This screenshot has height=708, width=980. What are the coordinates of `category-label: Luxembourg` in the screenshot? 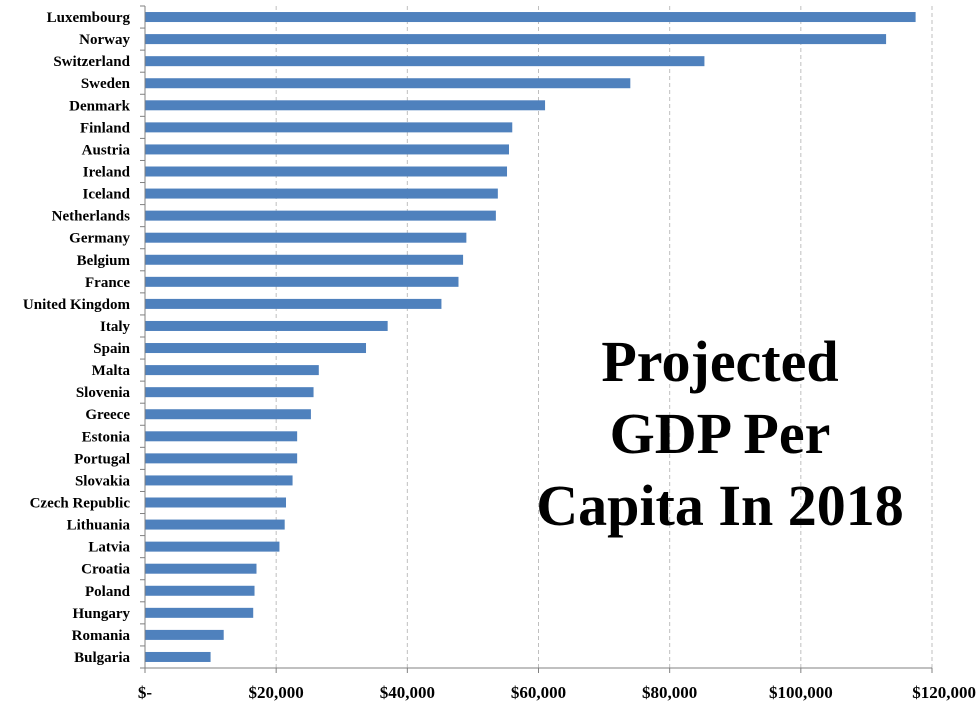 It's located at (89, 18).